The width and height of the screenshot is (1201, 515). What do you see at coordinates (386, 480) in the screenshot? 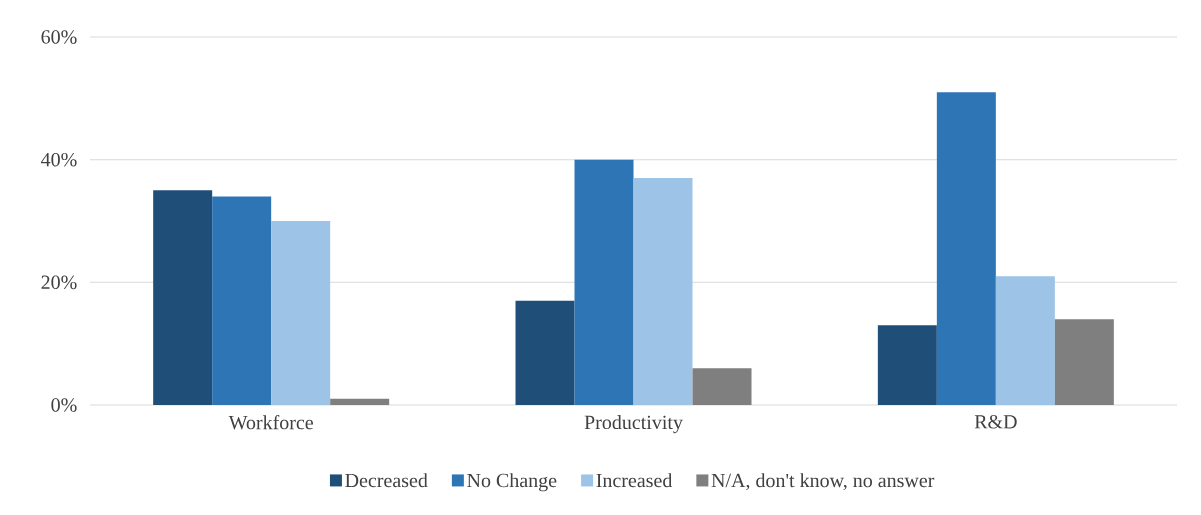
I see `legend-label: Decreased` at bounding box center [386, 480].